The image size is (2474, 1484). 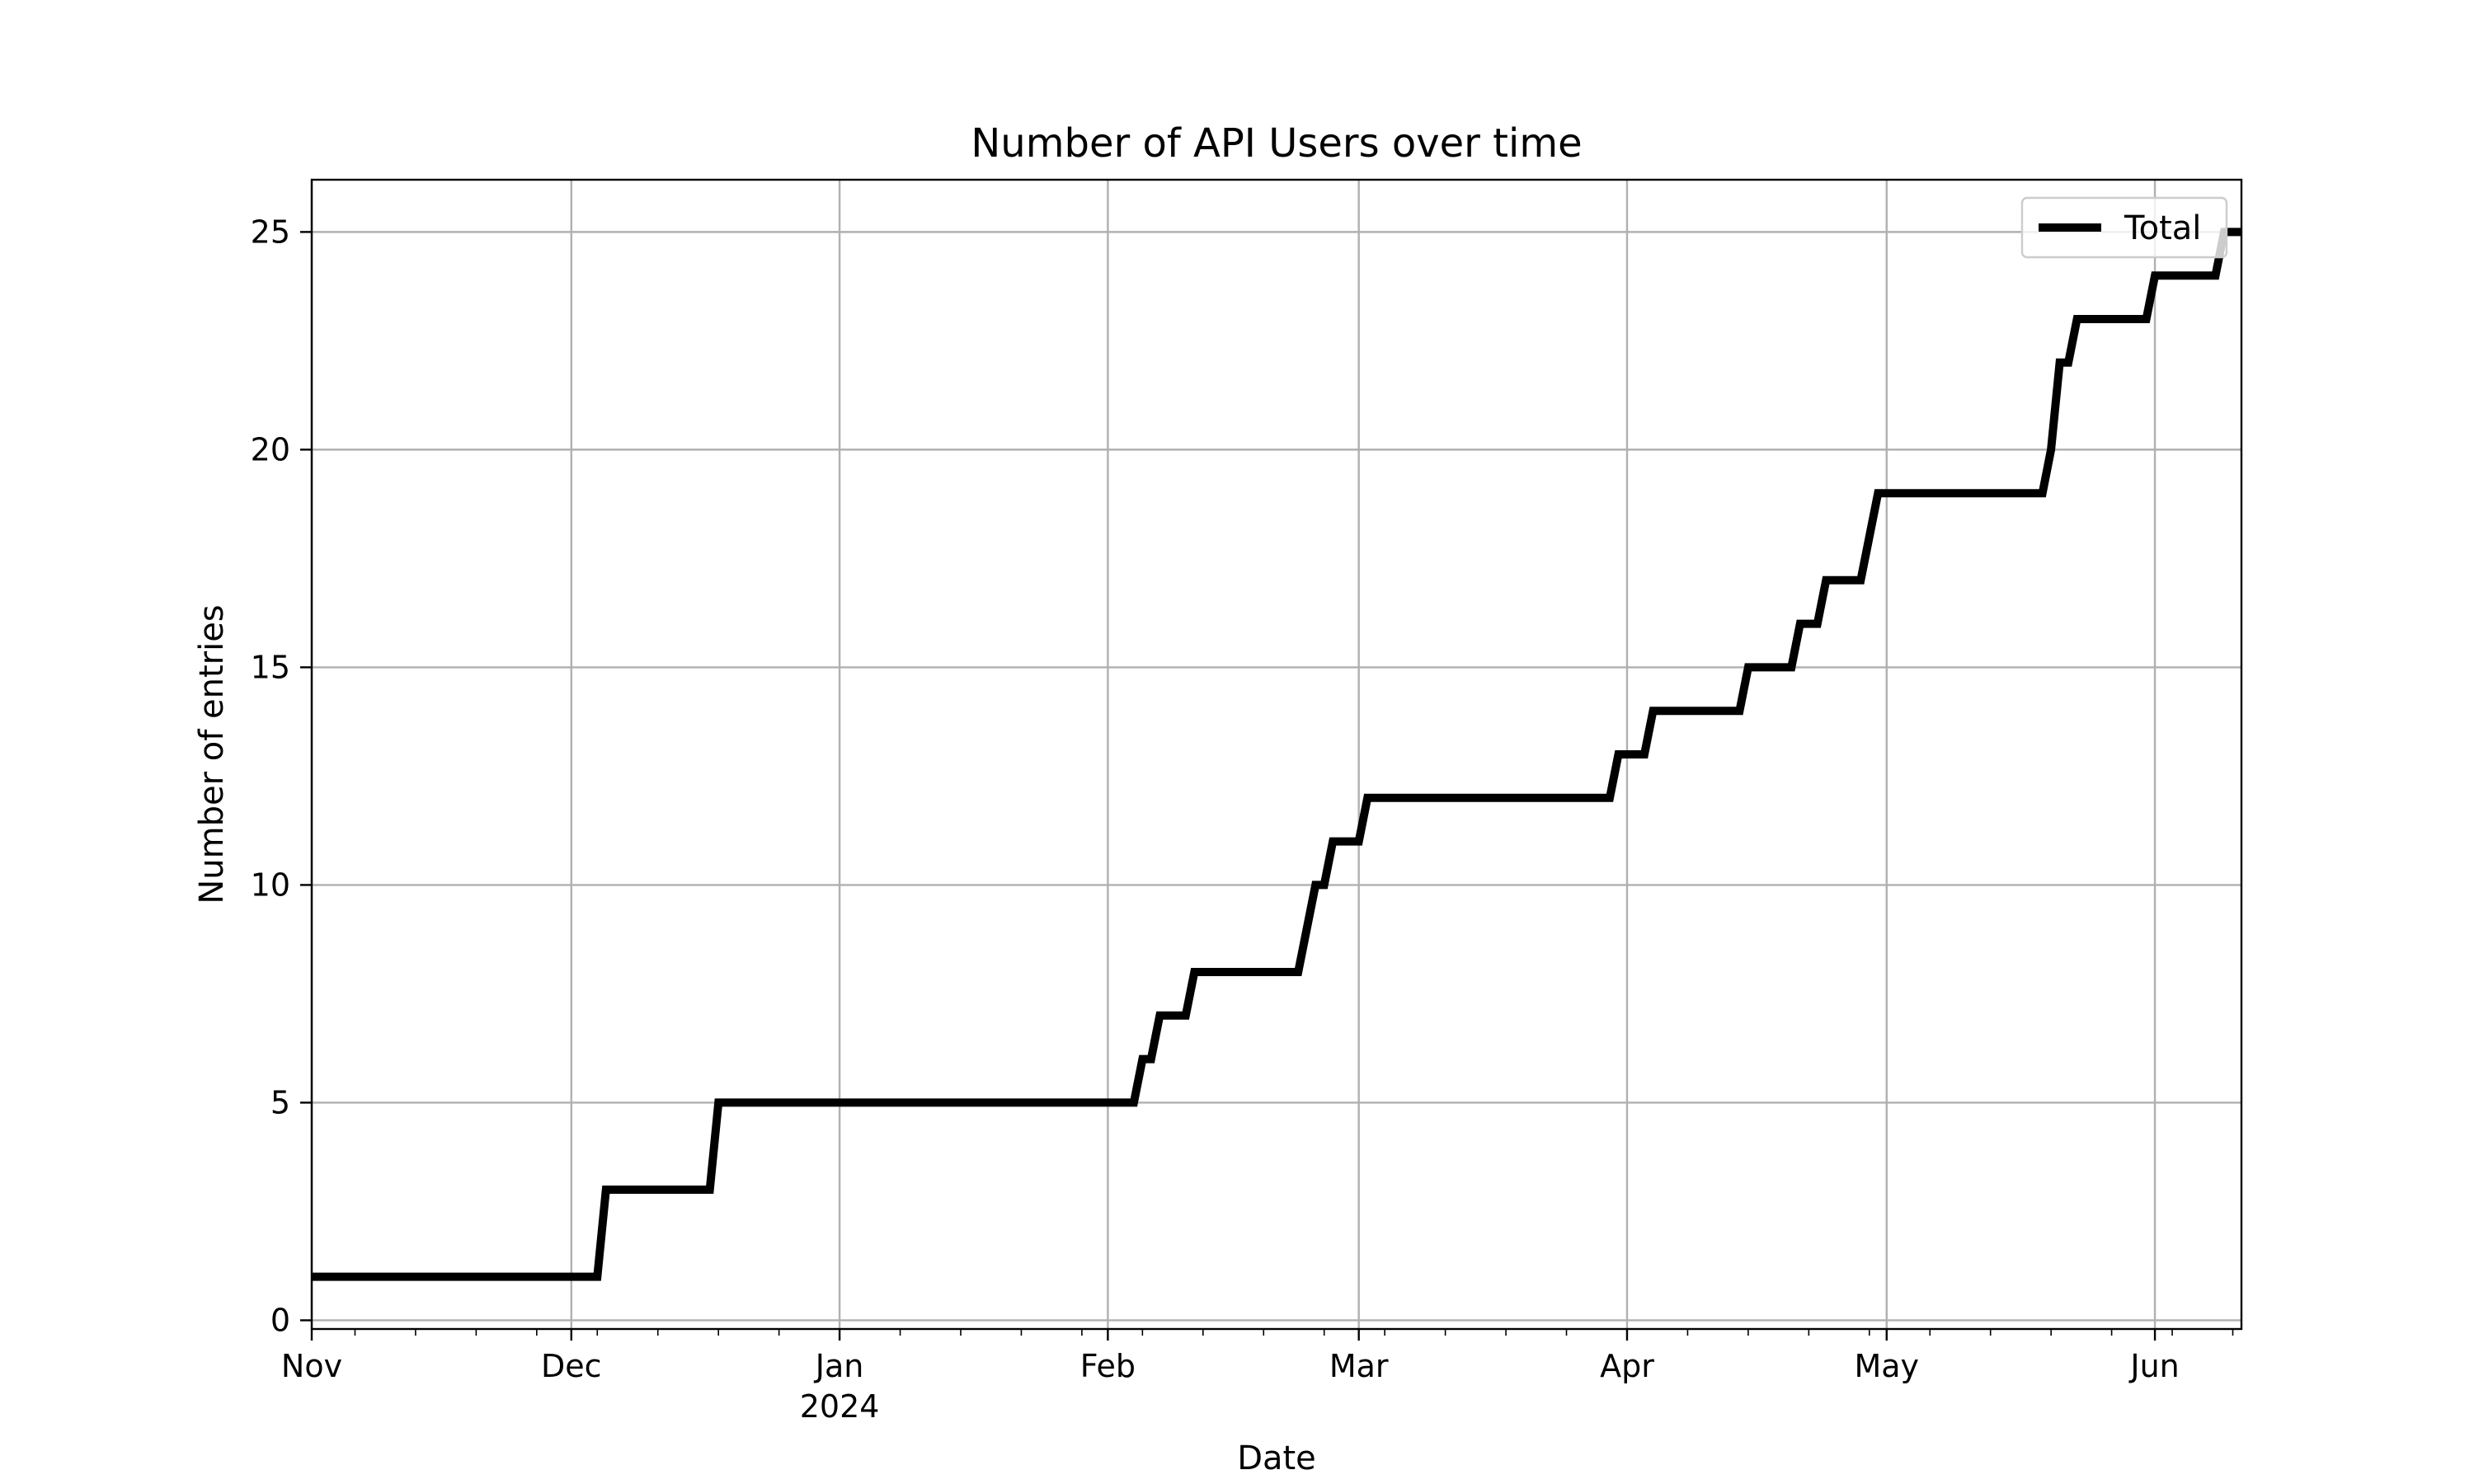 What do you see at coordinates (280, 1320) in the screenshot?
I see `y-tick-label: 0` at bounding box center [280, 1320].